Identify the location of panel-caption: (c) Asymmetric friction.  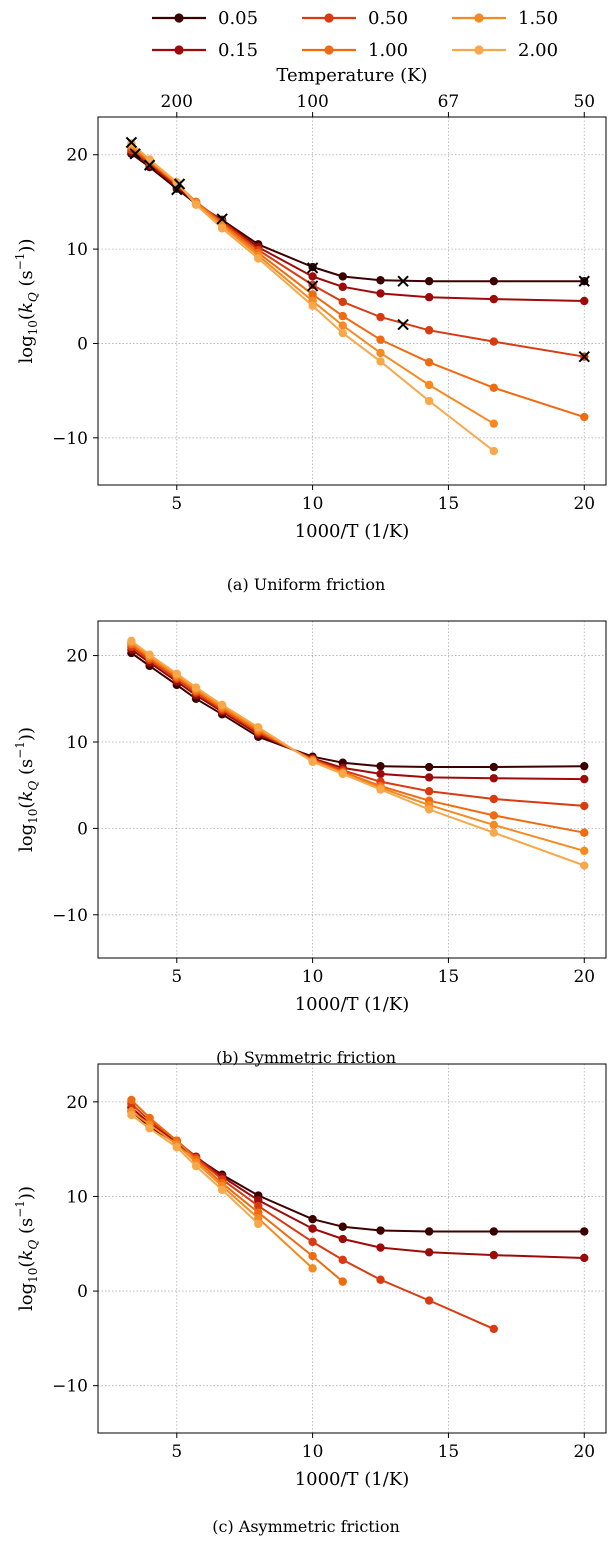
(306, 1526).